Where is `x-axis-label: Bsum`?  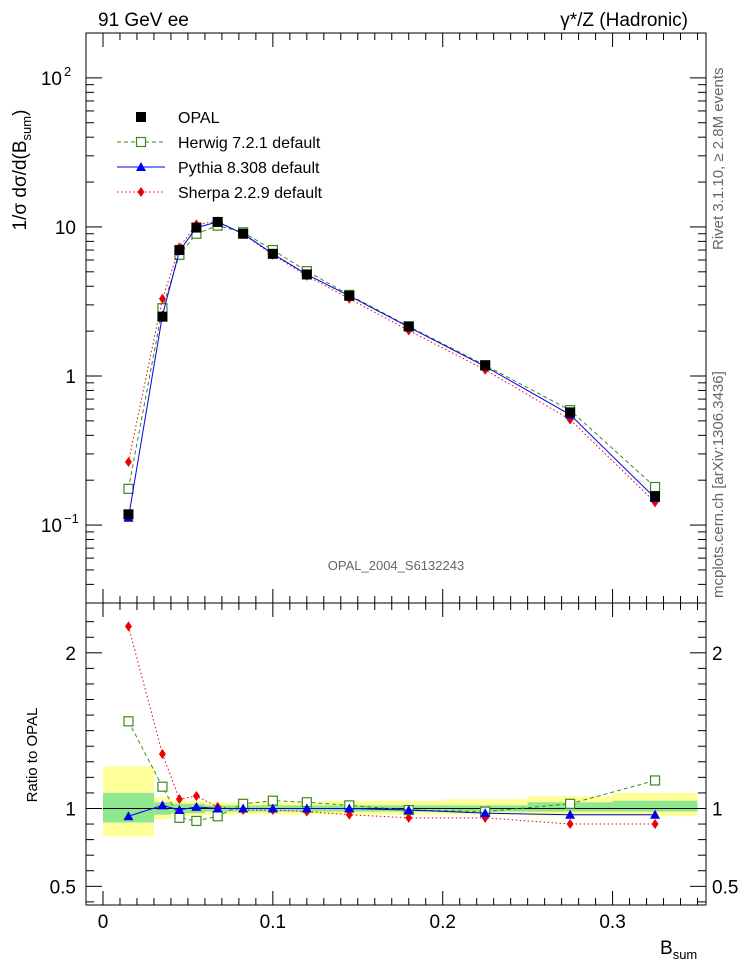
x-axis-label: Bsum is located at coordinates (678, 950).